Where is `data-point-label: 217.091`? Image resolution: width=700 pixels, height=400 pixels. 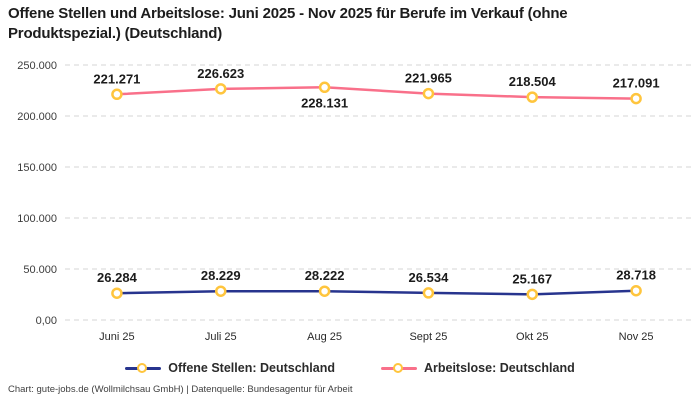
data-point-label: 217.091 is located at coordinates (636, 83).